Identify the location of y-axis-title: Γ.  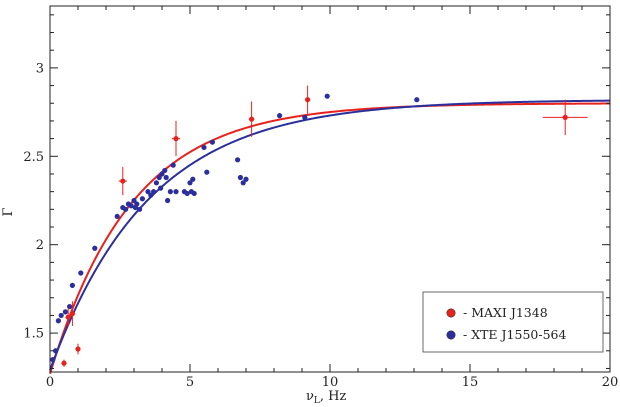
(8, 211).